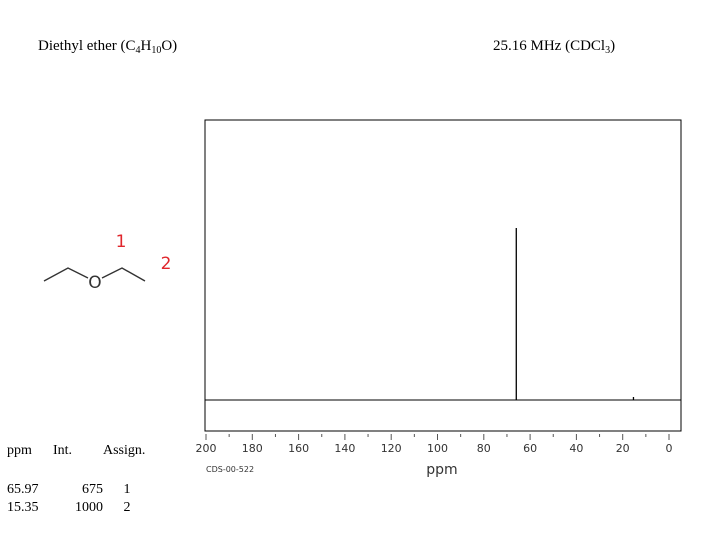  What do you see at coordinates (437, 448) in the screenshot?
I see `x-tick-label: 100` at bounding box center [437, 448].